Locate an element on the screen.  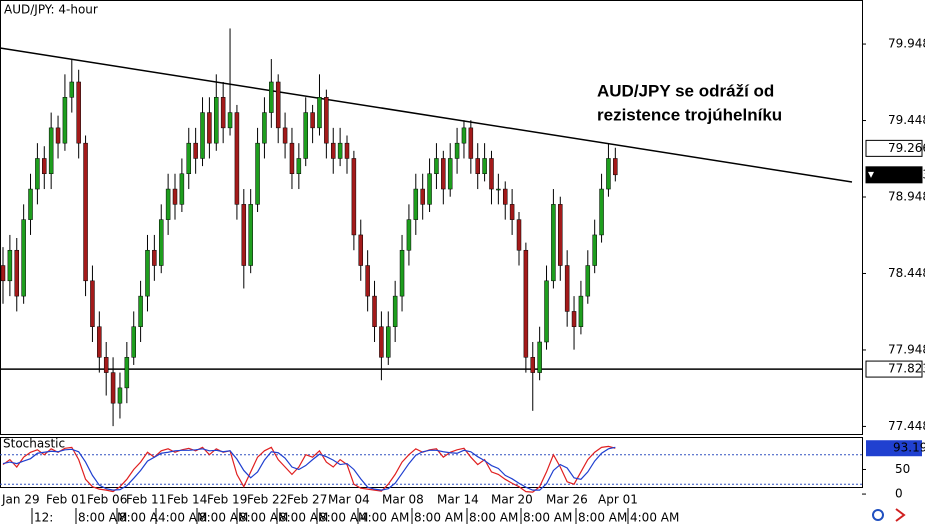
chart-title: AUD/JPY: 4-hour is located at coordinates (51, 10).